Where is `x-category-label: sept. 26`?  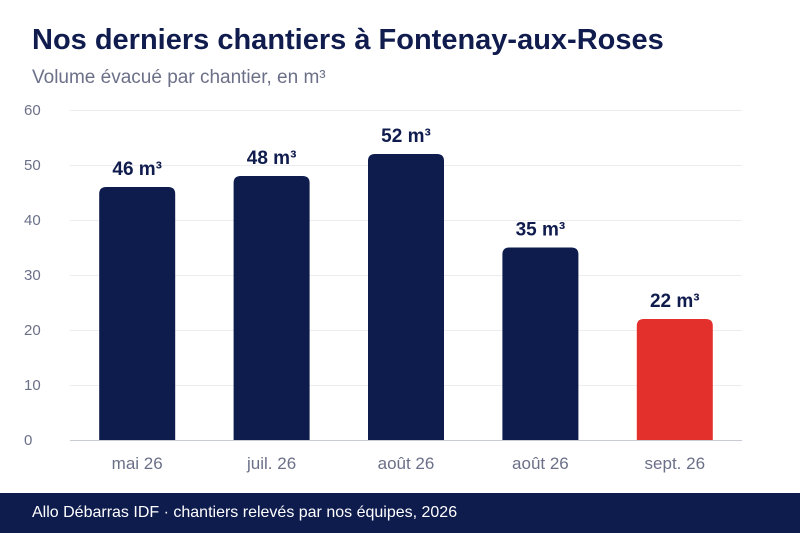
x-category-label: sept. 26 is located at coordinates (675, 463).